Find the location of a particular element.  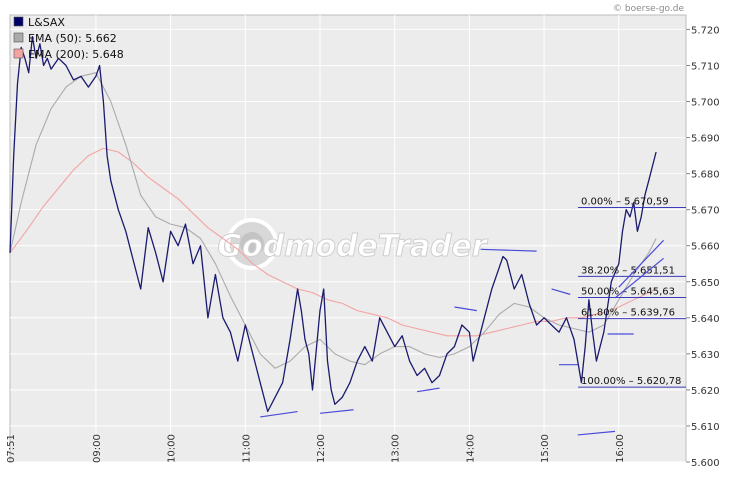

watermark: GodmodeTrader is located at coordinates (353, 244).